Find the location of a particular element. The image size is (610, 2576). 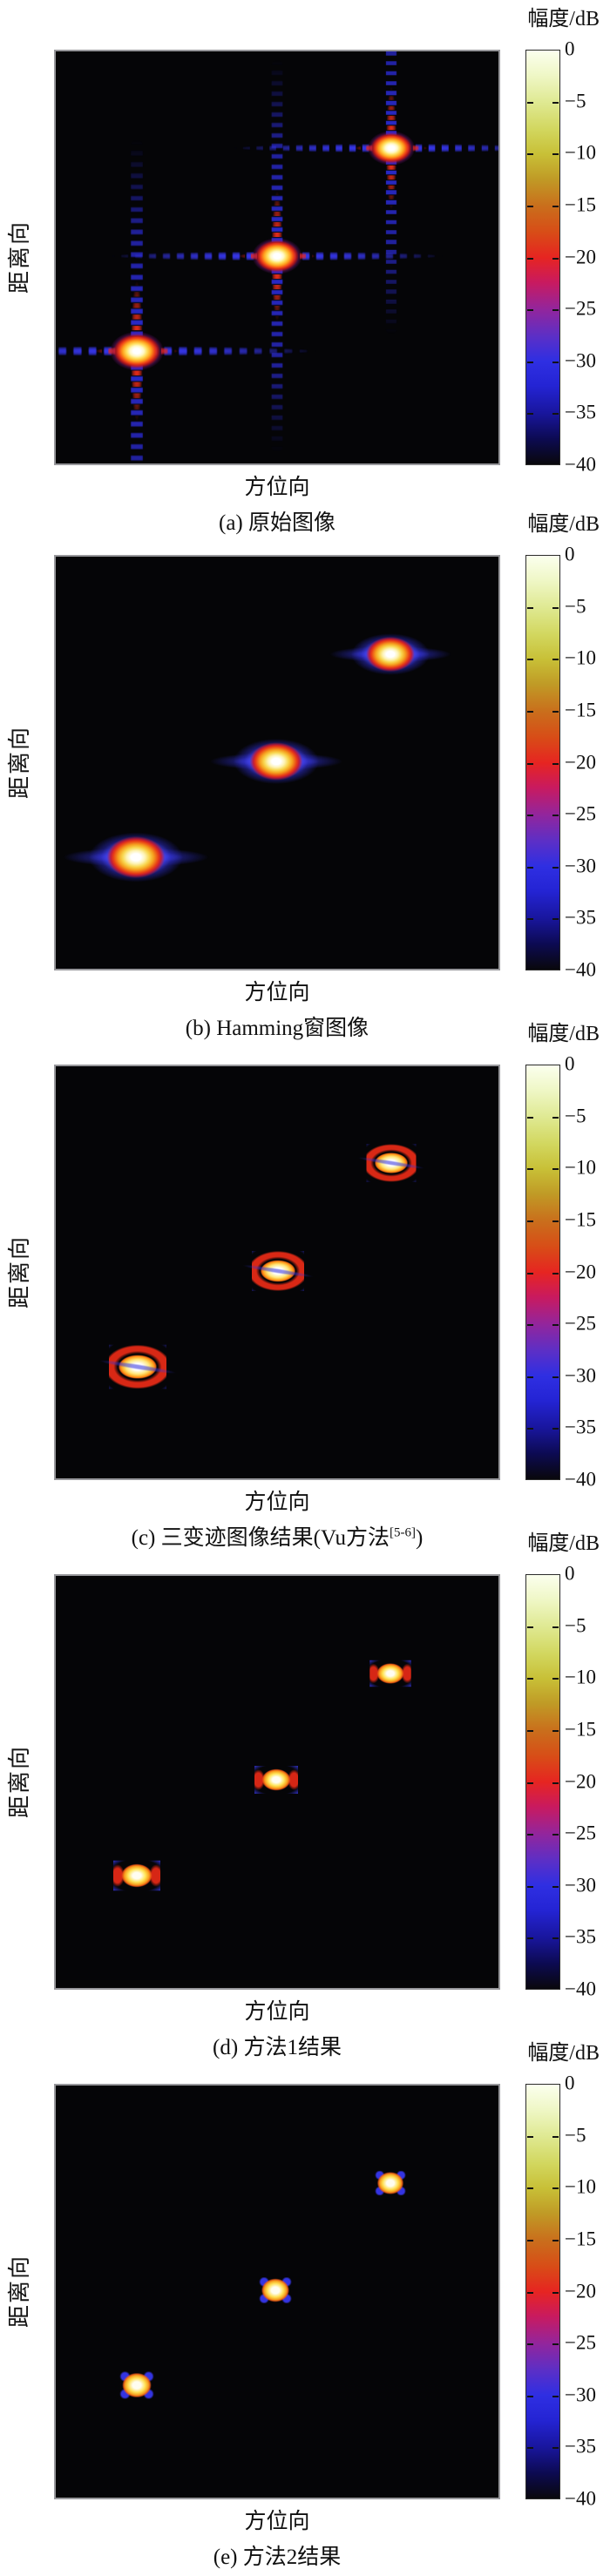

panel-caption: (a) 原始图像 is located at coordinates (277, 523).